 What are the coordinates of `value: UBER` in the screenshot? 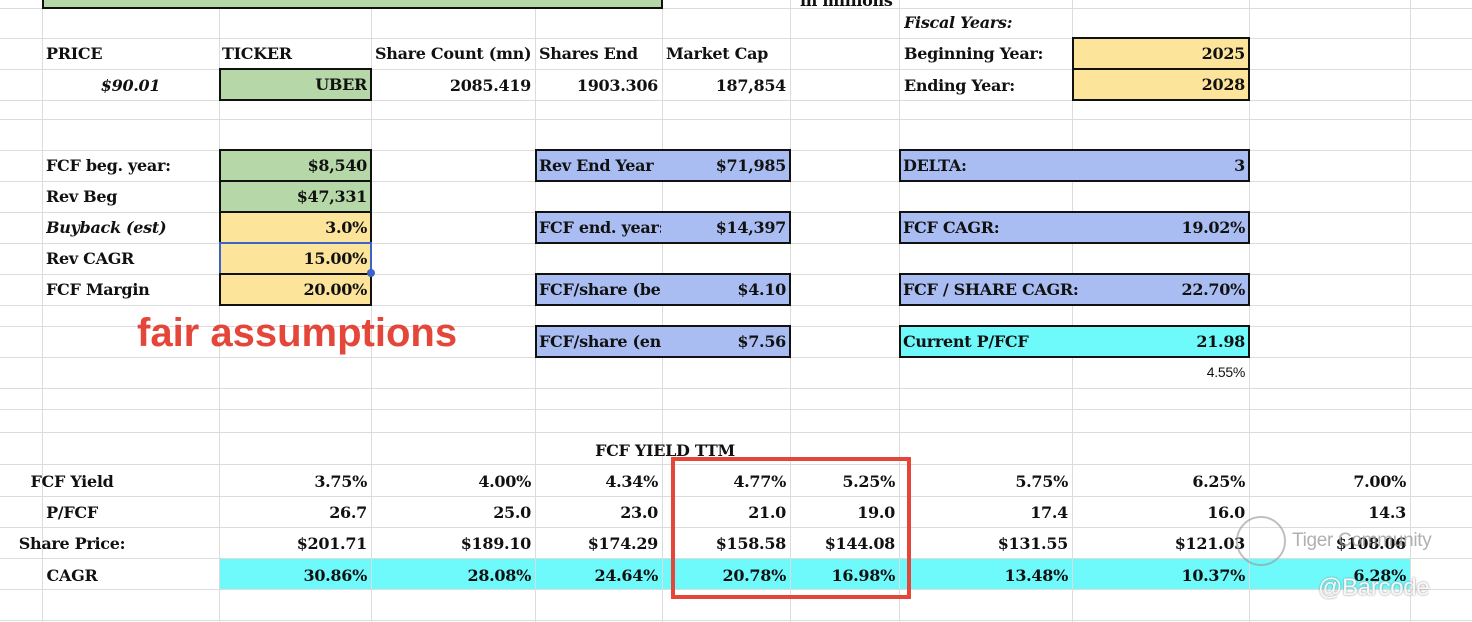 It's located at (341, 84).